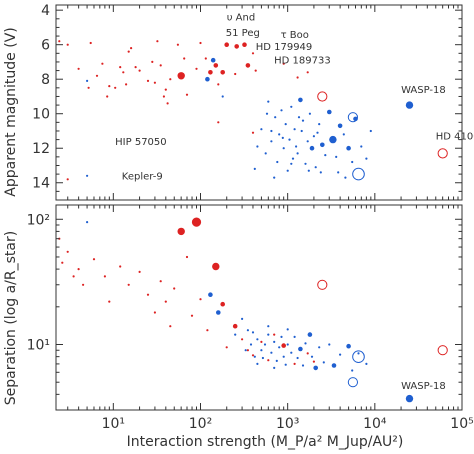 This screenshot has height=454, width=474. I want to click on y-tick-label: 14, so click(41, 184).